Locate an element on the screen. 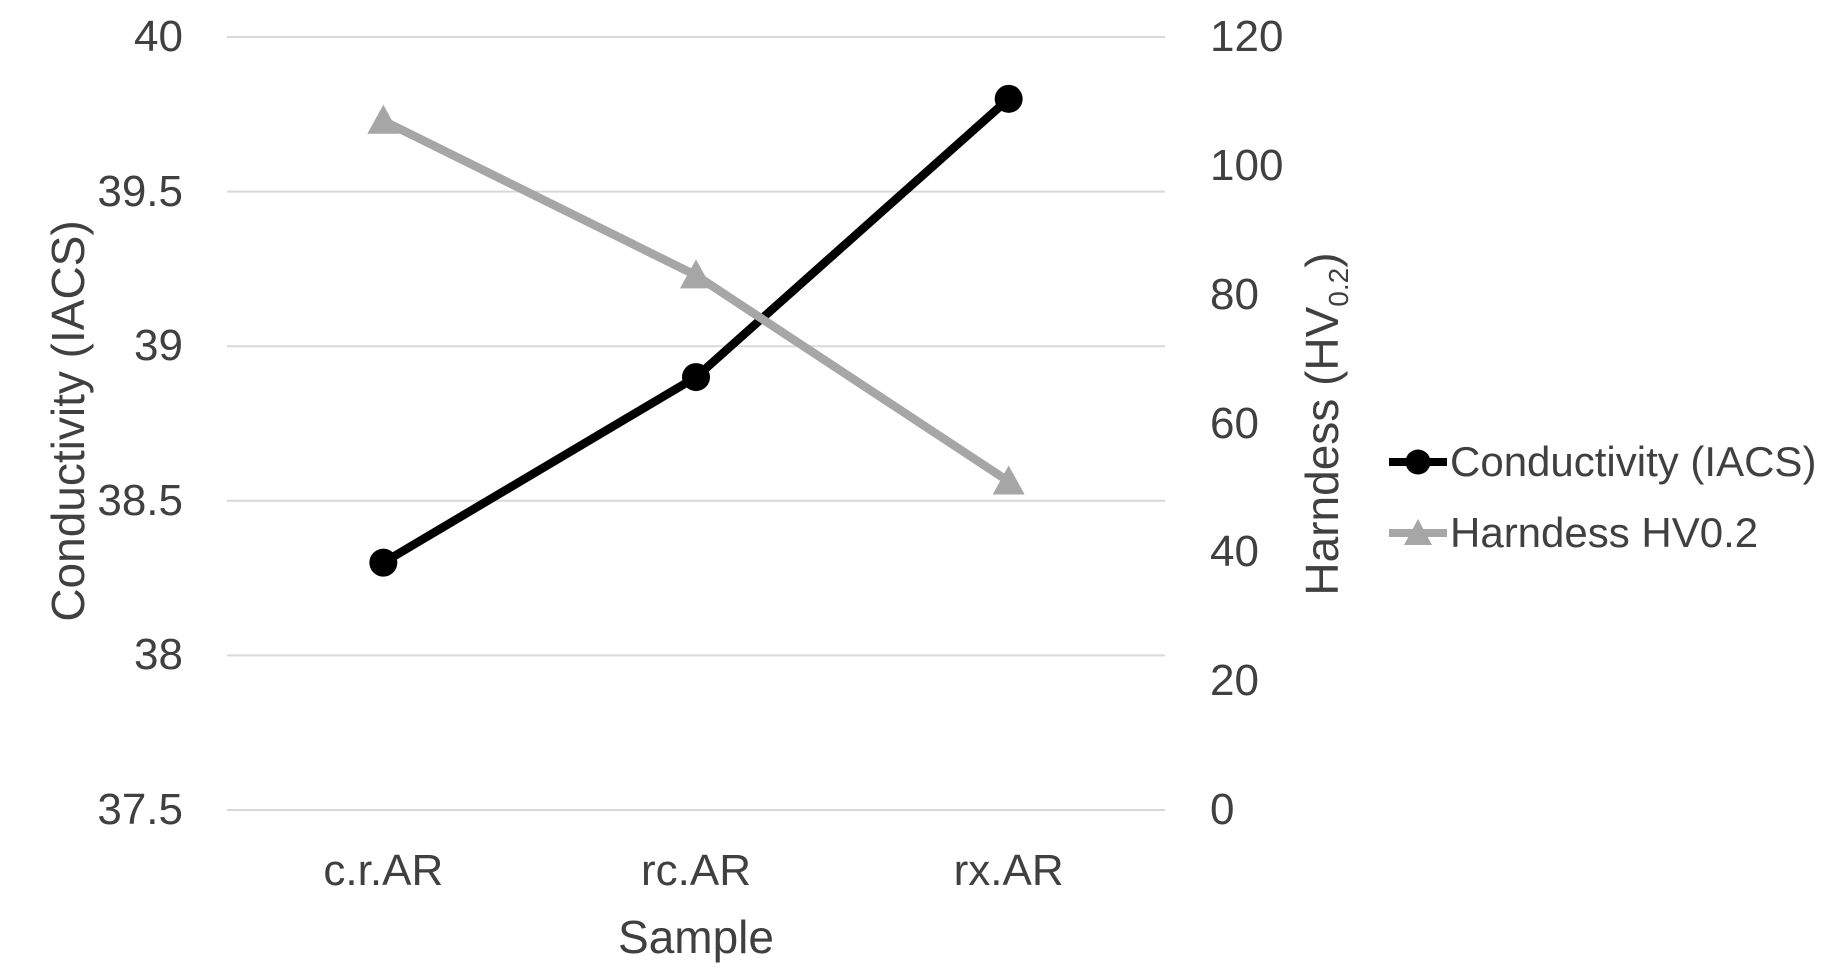  right-axis-tick-label: 120 is located at coordinates (1247, 36).